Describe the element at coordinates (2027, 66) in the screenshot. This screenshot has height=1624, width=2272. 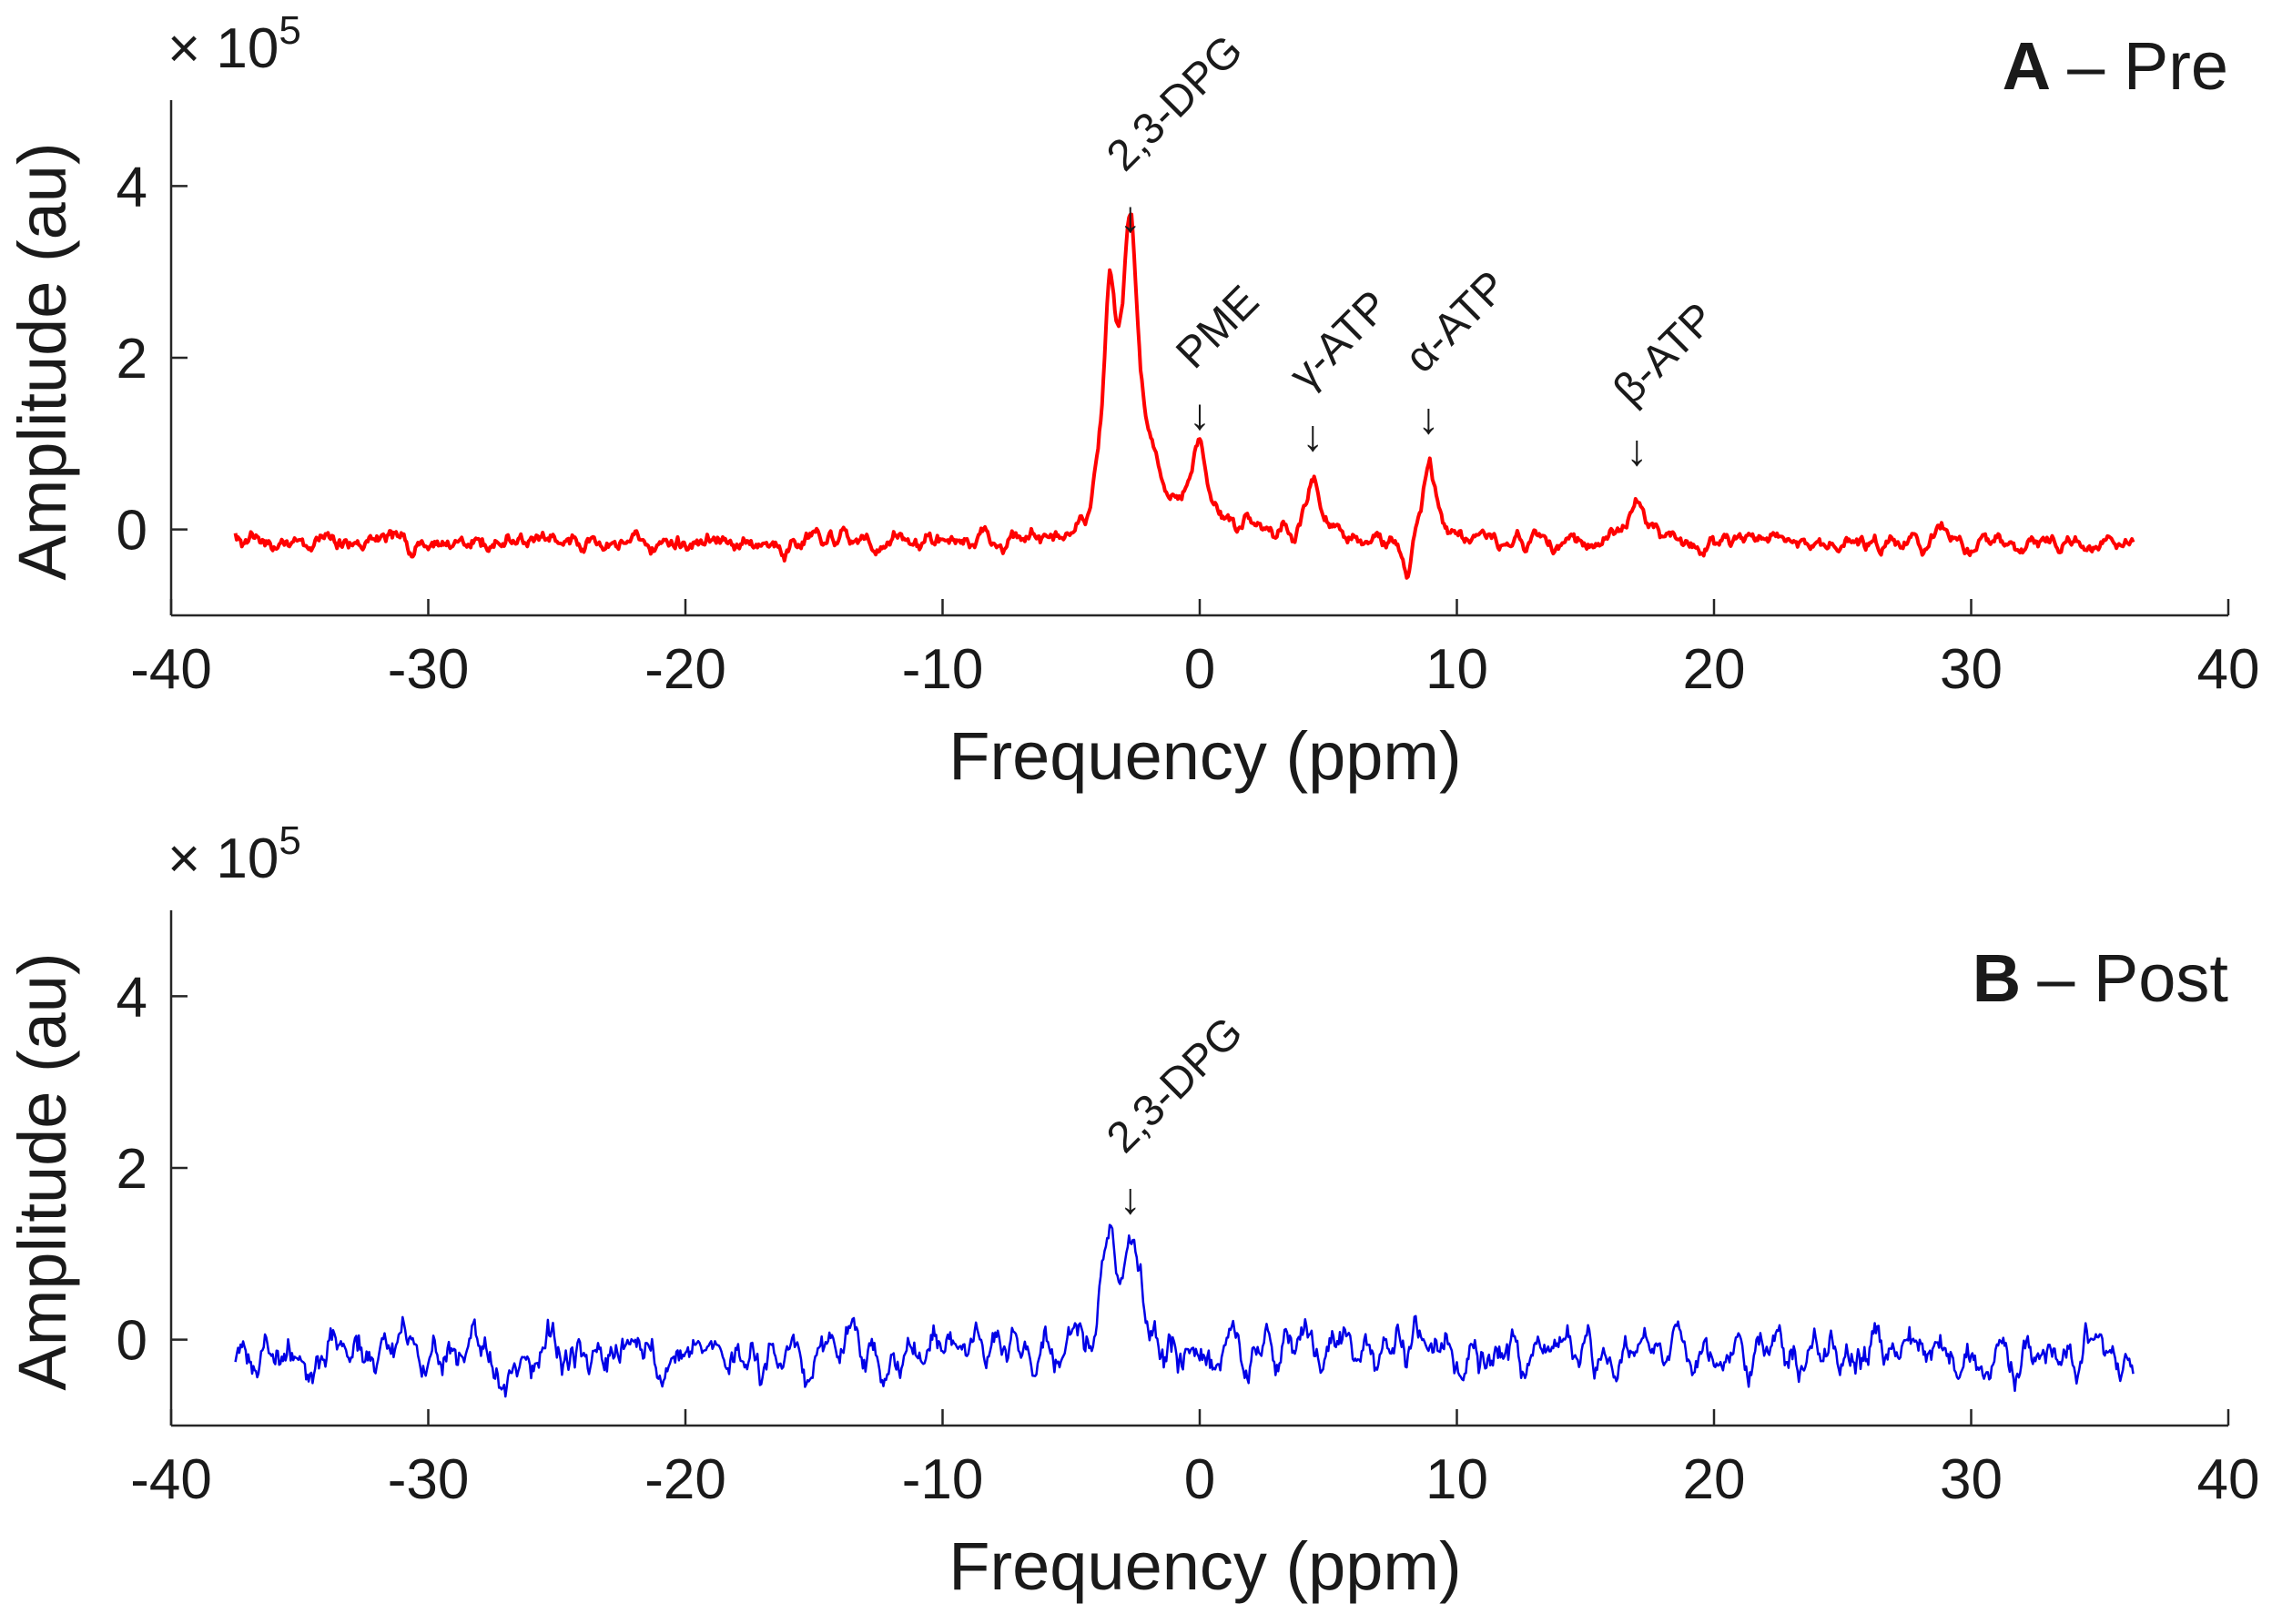
I see `panel-letter: A` at that location.